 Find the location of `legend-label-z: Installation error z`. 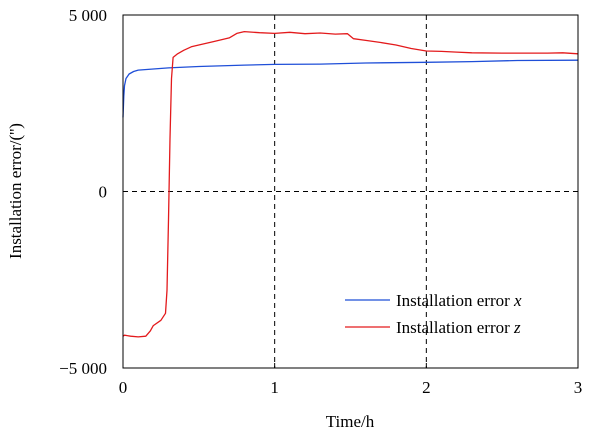

legend-label-z: Installation error z is located at coordinates (458, 327).